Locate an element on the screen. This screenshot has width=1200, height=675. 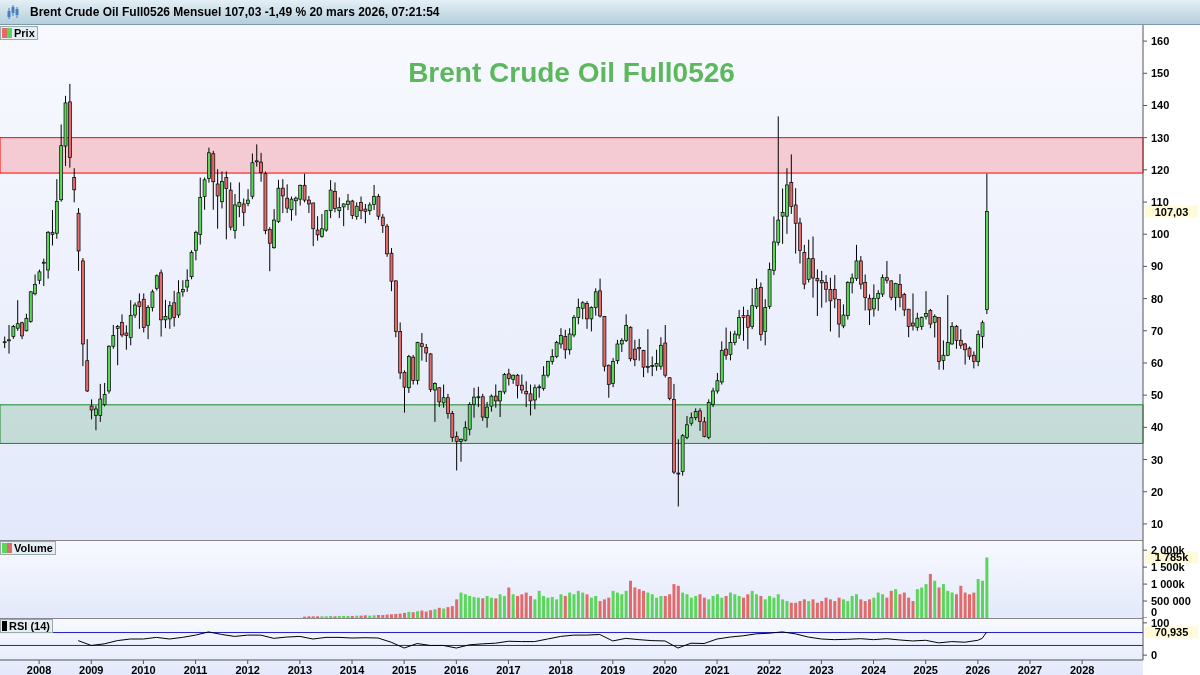
annotation: Prix is located at coordinates (24, 33).